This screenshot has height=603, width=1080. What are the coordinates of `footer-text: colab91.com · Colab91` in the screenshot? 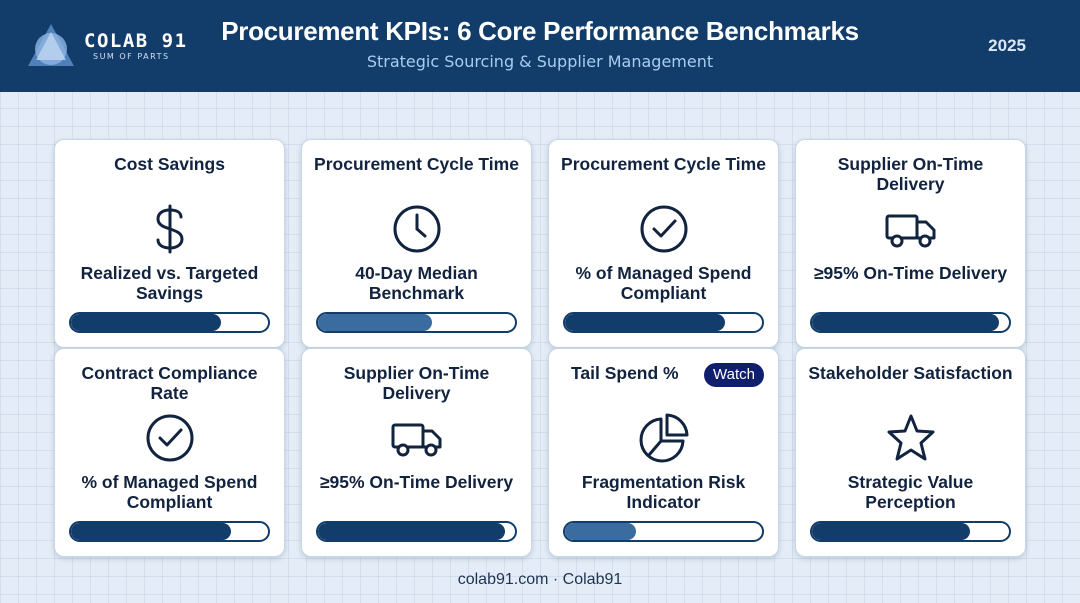 It's located at (540, 579).